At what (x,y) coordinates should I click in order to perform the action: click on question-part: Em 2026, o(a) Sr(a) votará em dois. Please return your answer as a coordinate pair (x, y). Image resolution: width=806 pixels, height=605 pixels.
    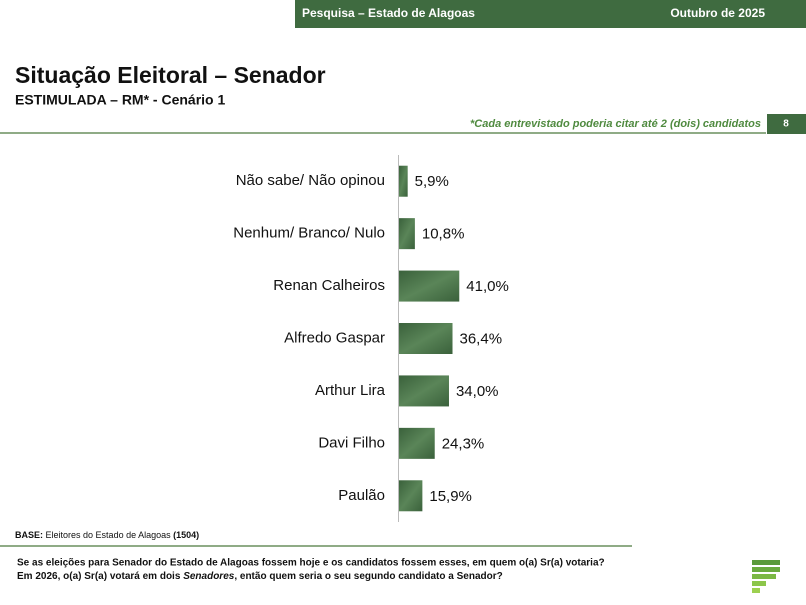
    Looking at the image, I should click on (99, 576).